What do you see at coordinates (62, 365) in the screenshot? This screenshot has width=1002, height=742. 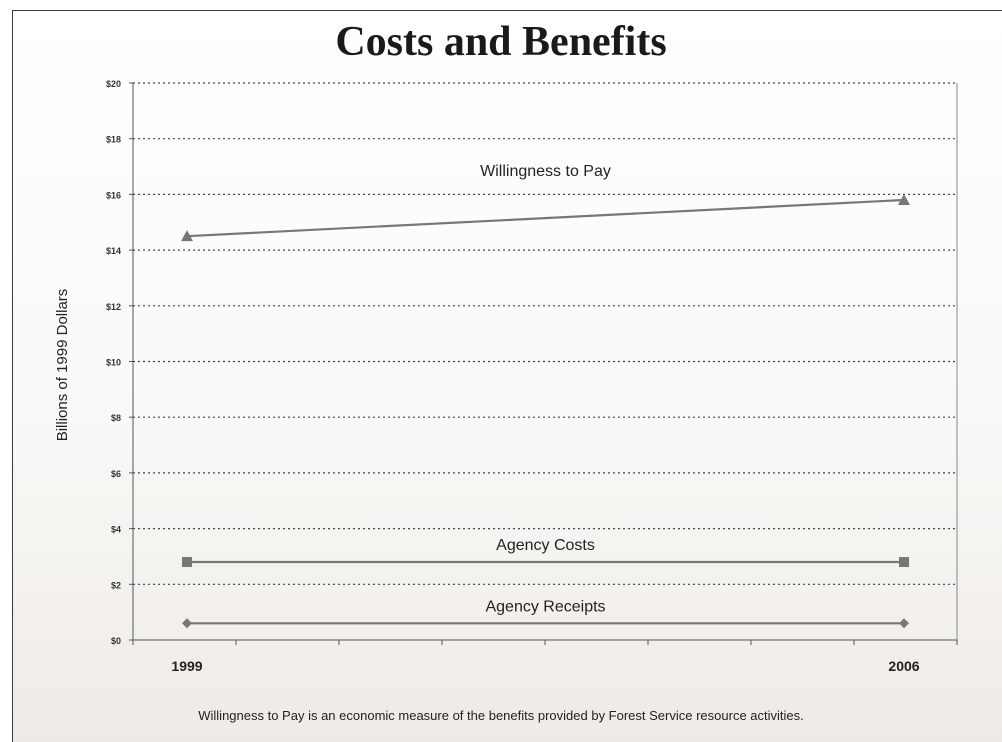 I see `y-axis-label: Billions of 1999 Dollars` at bounding box center [62, 365].